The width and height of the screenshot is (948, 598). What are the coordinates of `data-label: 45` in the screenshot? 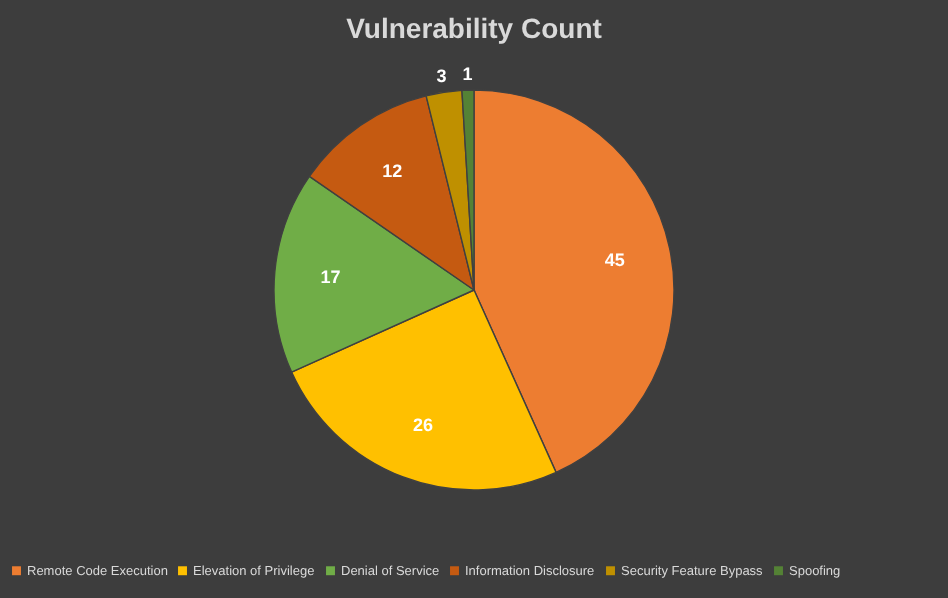 It's located at (614, 259).